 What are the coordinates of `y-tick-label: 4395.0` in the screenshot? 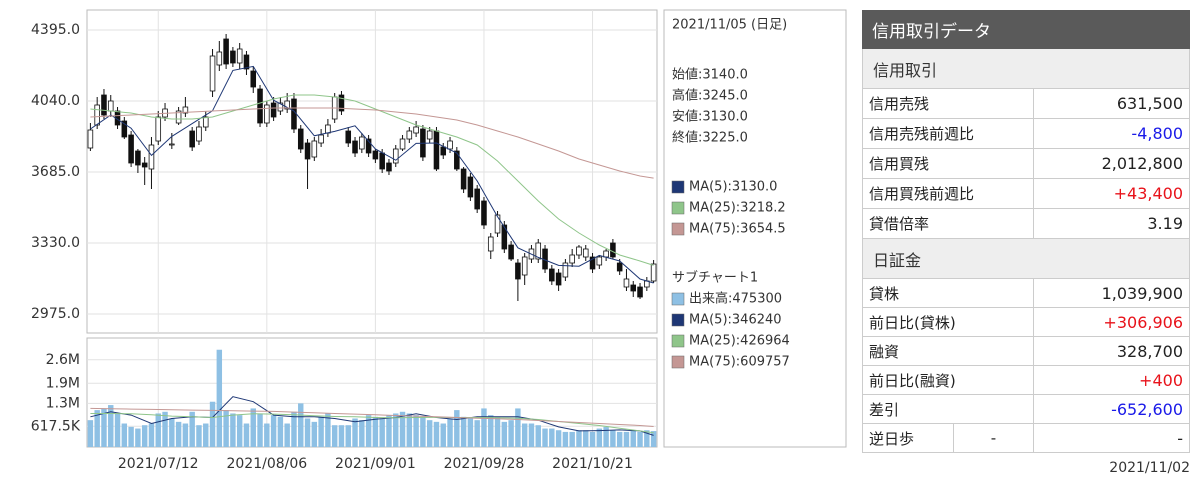 It's located at (55, 30).